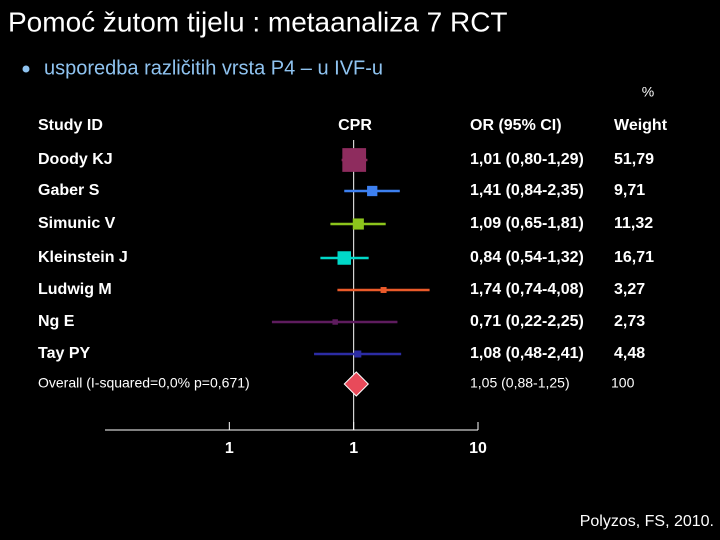 This screenshot has width=720, height=540. What do you see at coordinates (77, 223) in the screenshot?
I see `study-name: Simunic V` at bounding box center [77, 223].